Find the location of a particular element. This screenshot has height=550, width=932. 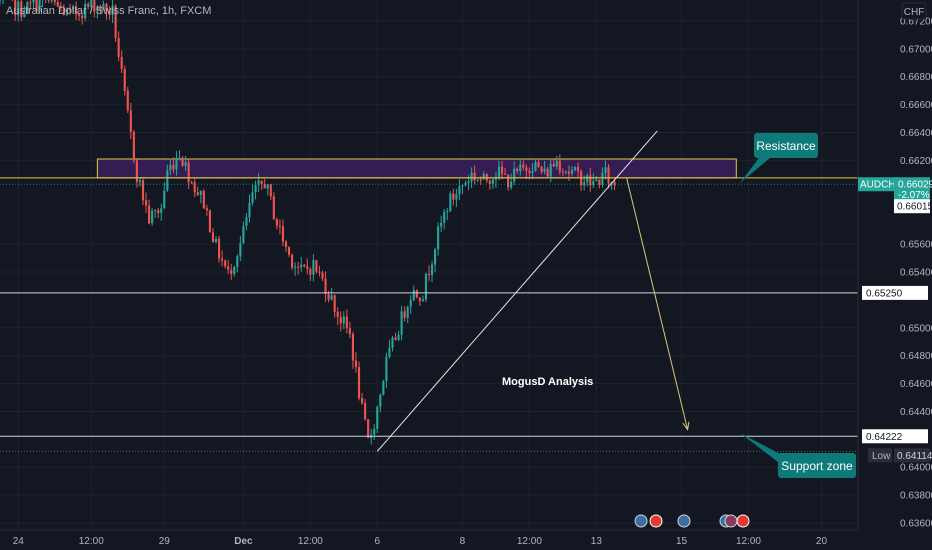

symbol-tag is located at coordinates (878, 184).